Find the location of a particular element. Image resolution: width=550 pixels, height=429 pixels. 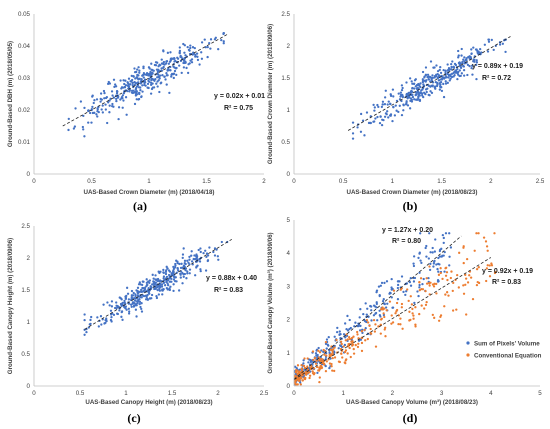

panel-b-y-ticks: 0 0.5 1 1.5 2 2.5 is located at coordinates (285, 94).